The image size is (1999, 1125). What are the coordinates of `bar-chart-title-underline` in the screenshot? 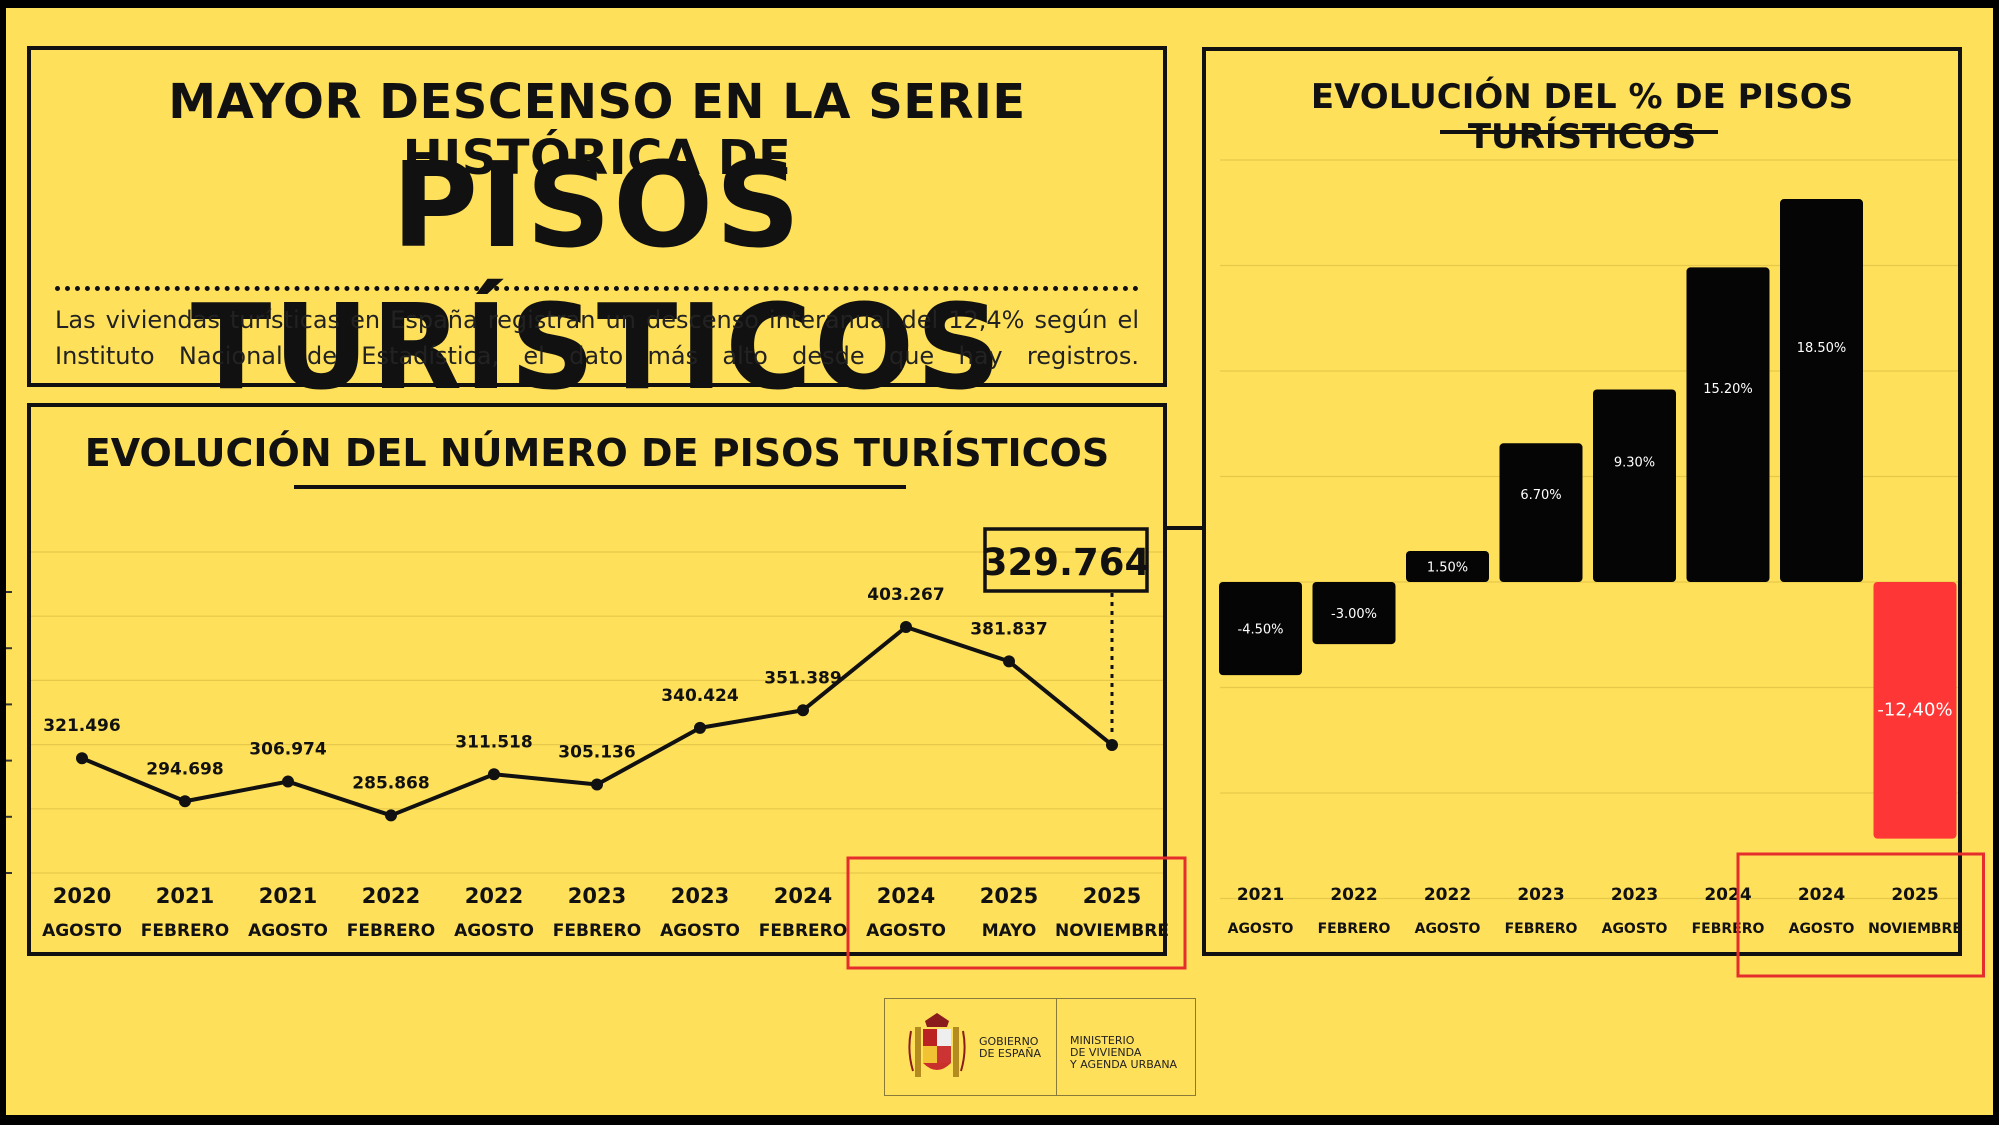 It's located at (1579, 132).